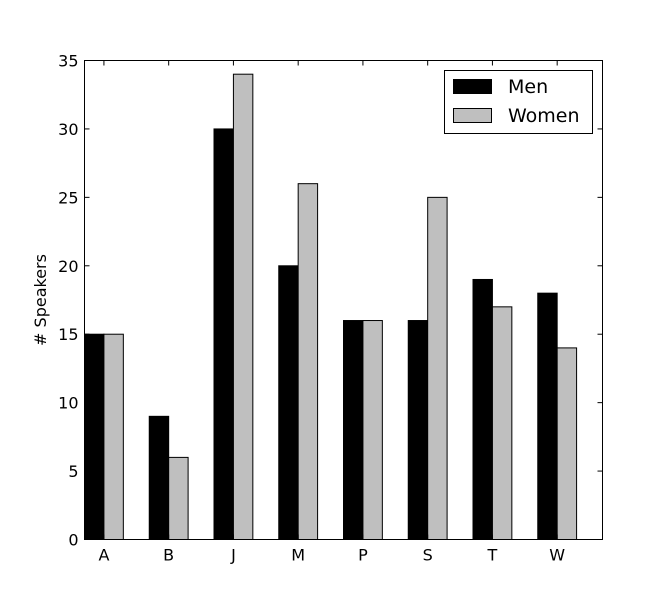 The image size is (670, 600). I want to click on bar-women-p, so click(372, 430).